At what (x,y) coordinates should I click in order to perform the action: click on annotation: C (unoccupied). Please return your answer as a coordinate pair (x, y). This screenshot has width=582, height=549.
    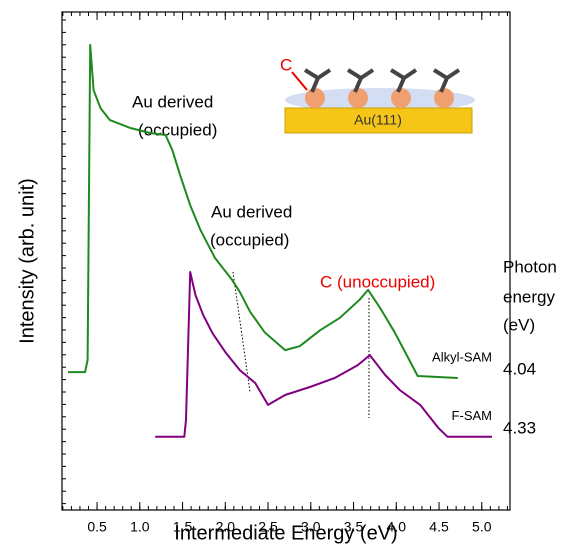
    Looking at the image, I should click on (377, 281).